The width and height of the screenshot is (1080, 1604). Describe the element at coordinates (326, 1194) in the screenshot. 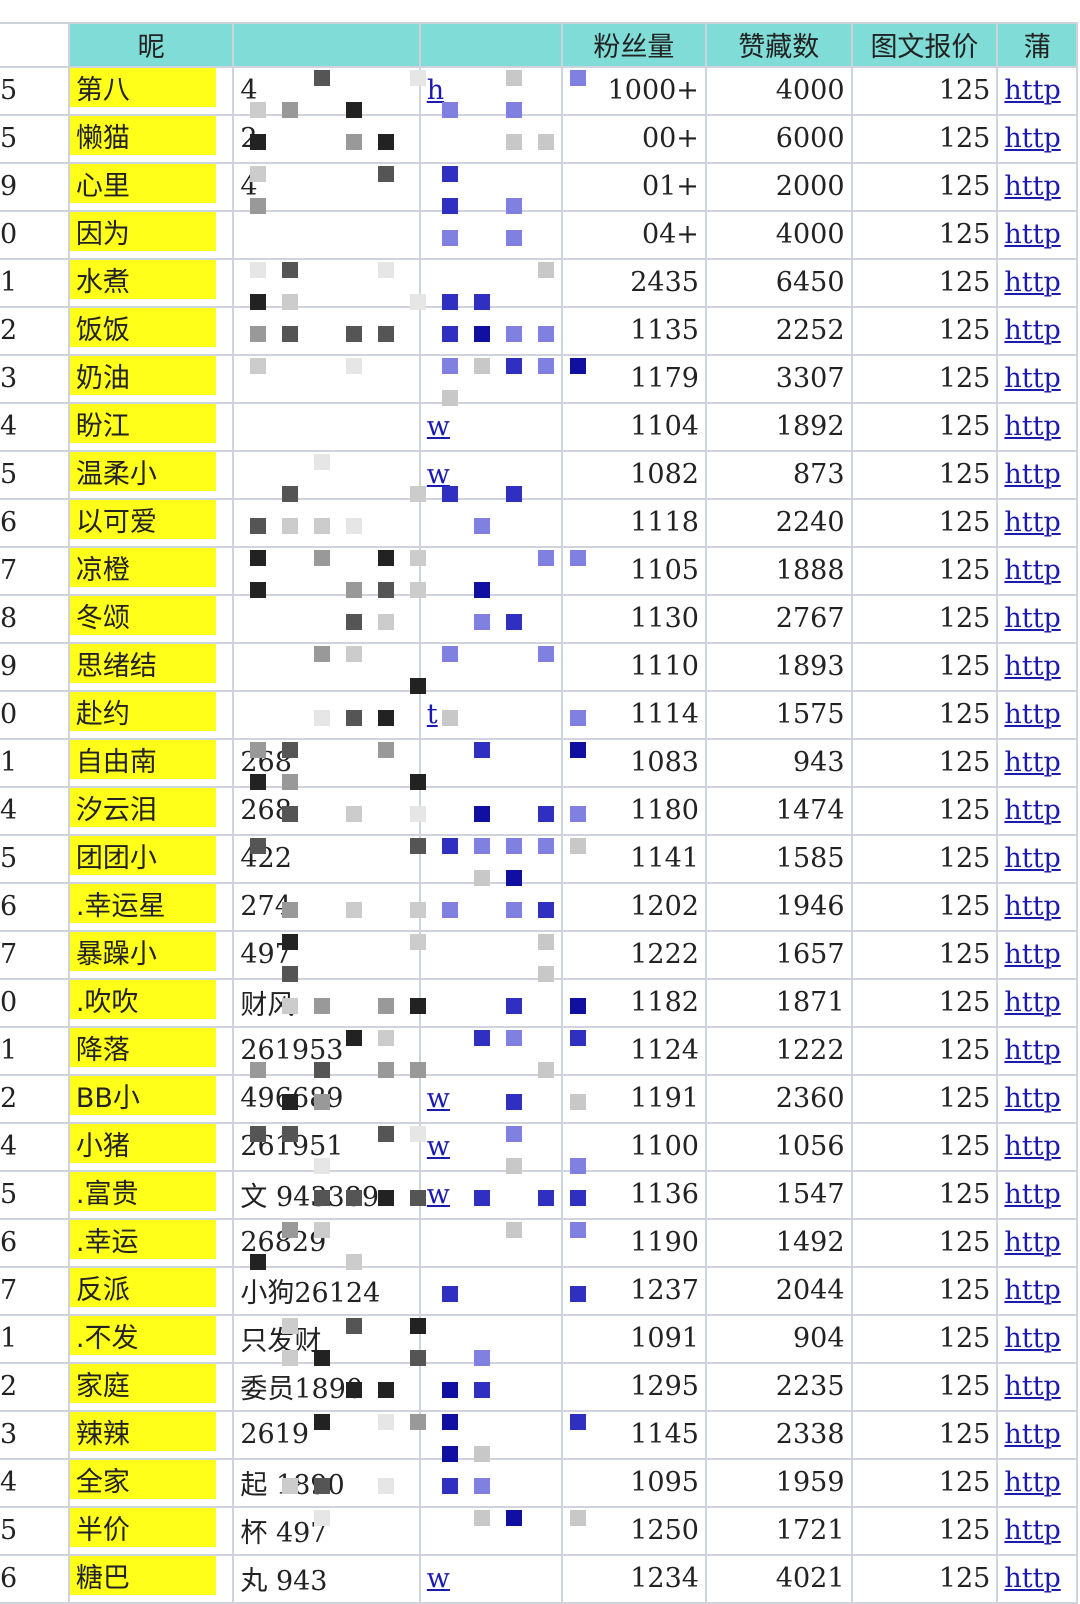

I see `id-cell: 文 943389` at that location.